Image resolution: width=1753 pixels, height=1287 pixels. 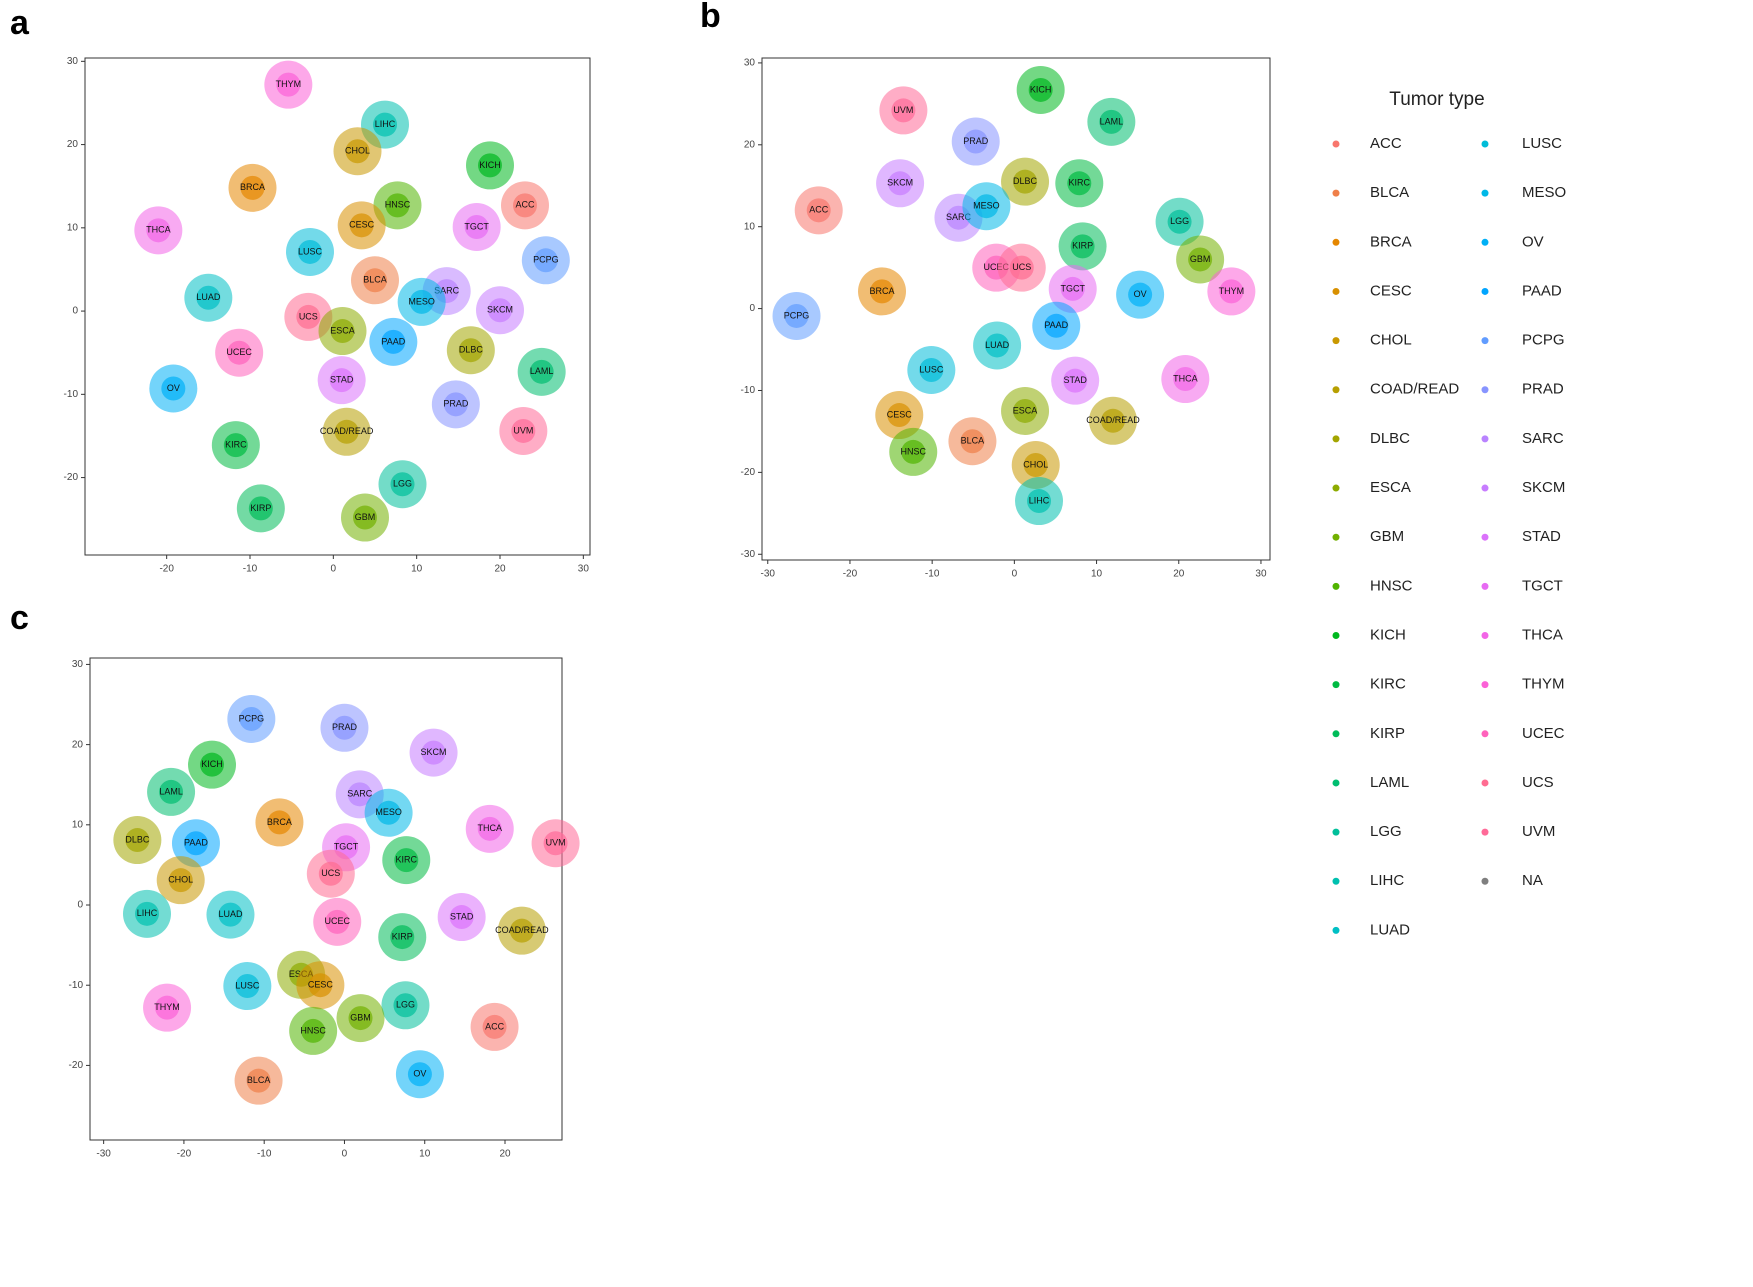 I want to click on cluster-label: THCA, so click(x=490, y=828).